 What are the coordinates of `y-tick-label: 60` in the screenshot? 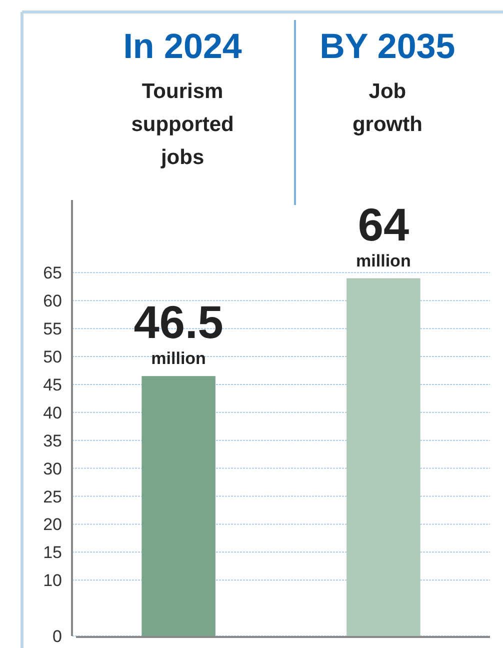 It's located at (52, 301).